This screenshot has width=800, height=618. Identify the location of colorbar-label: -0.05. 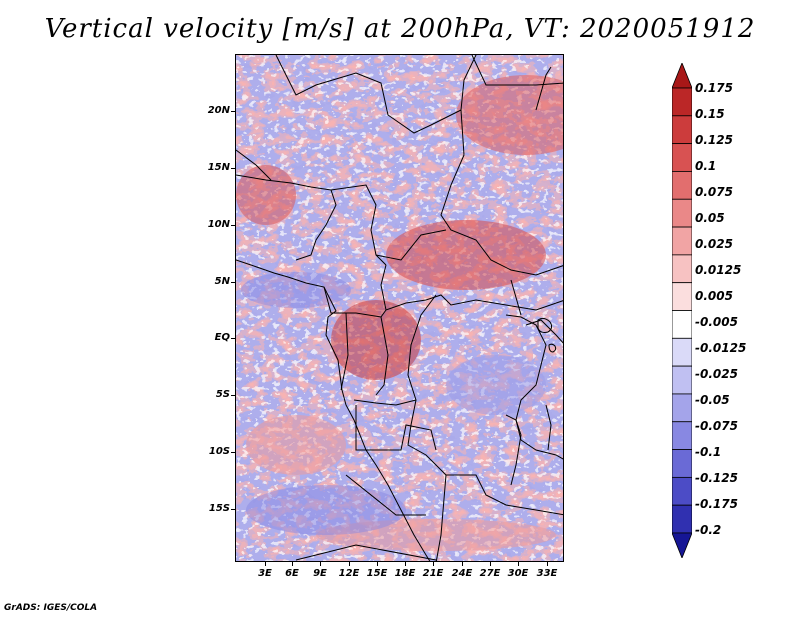
(712, 400).